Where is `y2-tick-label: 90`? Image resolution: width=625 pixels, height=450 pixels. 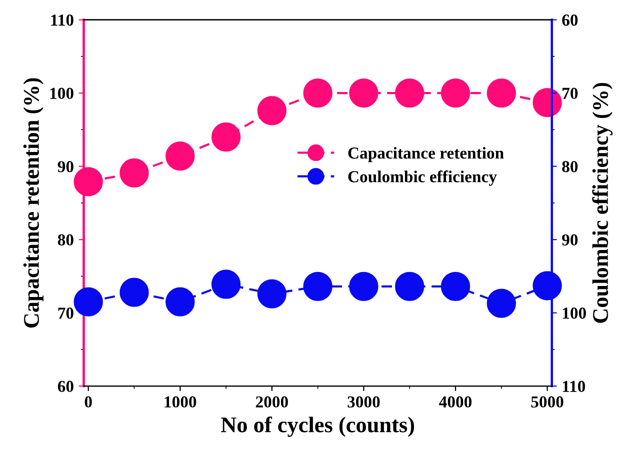 y2-tick-label: 90 is located at coordinates (570, 240).